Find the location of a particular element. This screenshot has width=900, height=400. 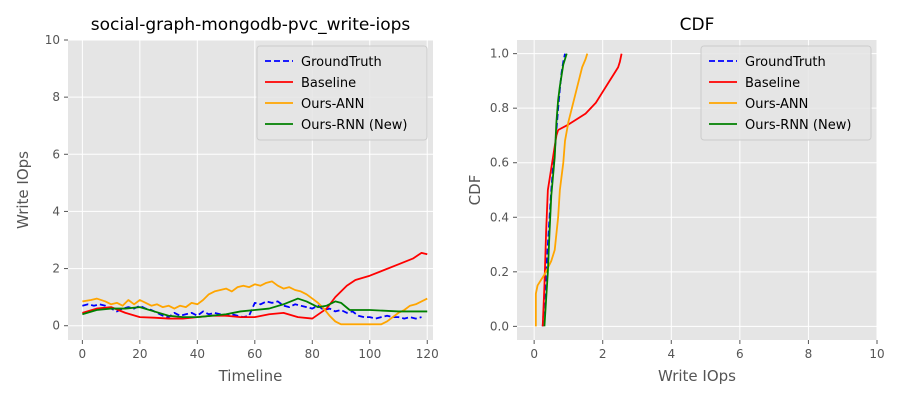

x-tick-label: 40 is located at coordinates (197, 354).